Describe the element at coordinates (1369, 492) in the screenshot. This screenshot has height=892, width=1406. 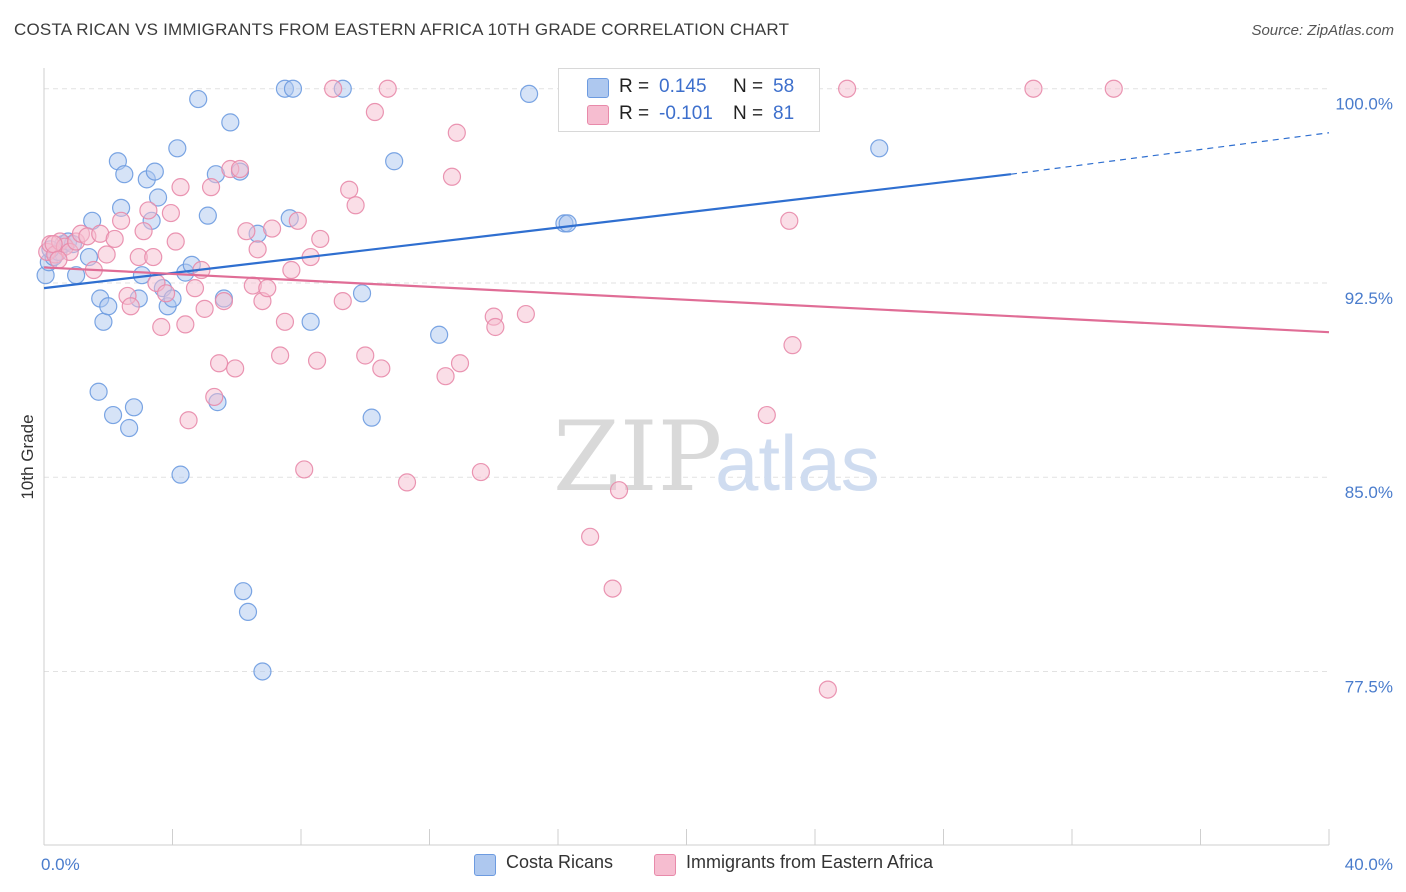
I see `y-tick-label: 85.0%` at that location.